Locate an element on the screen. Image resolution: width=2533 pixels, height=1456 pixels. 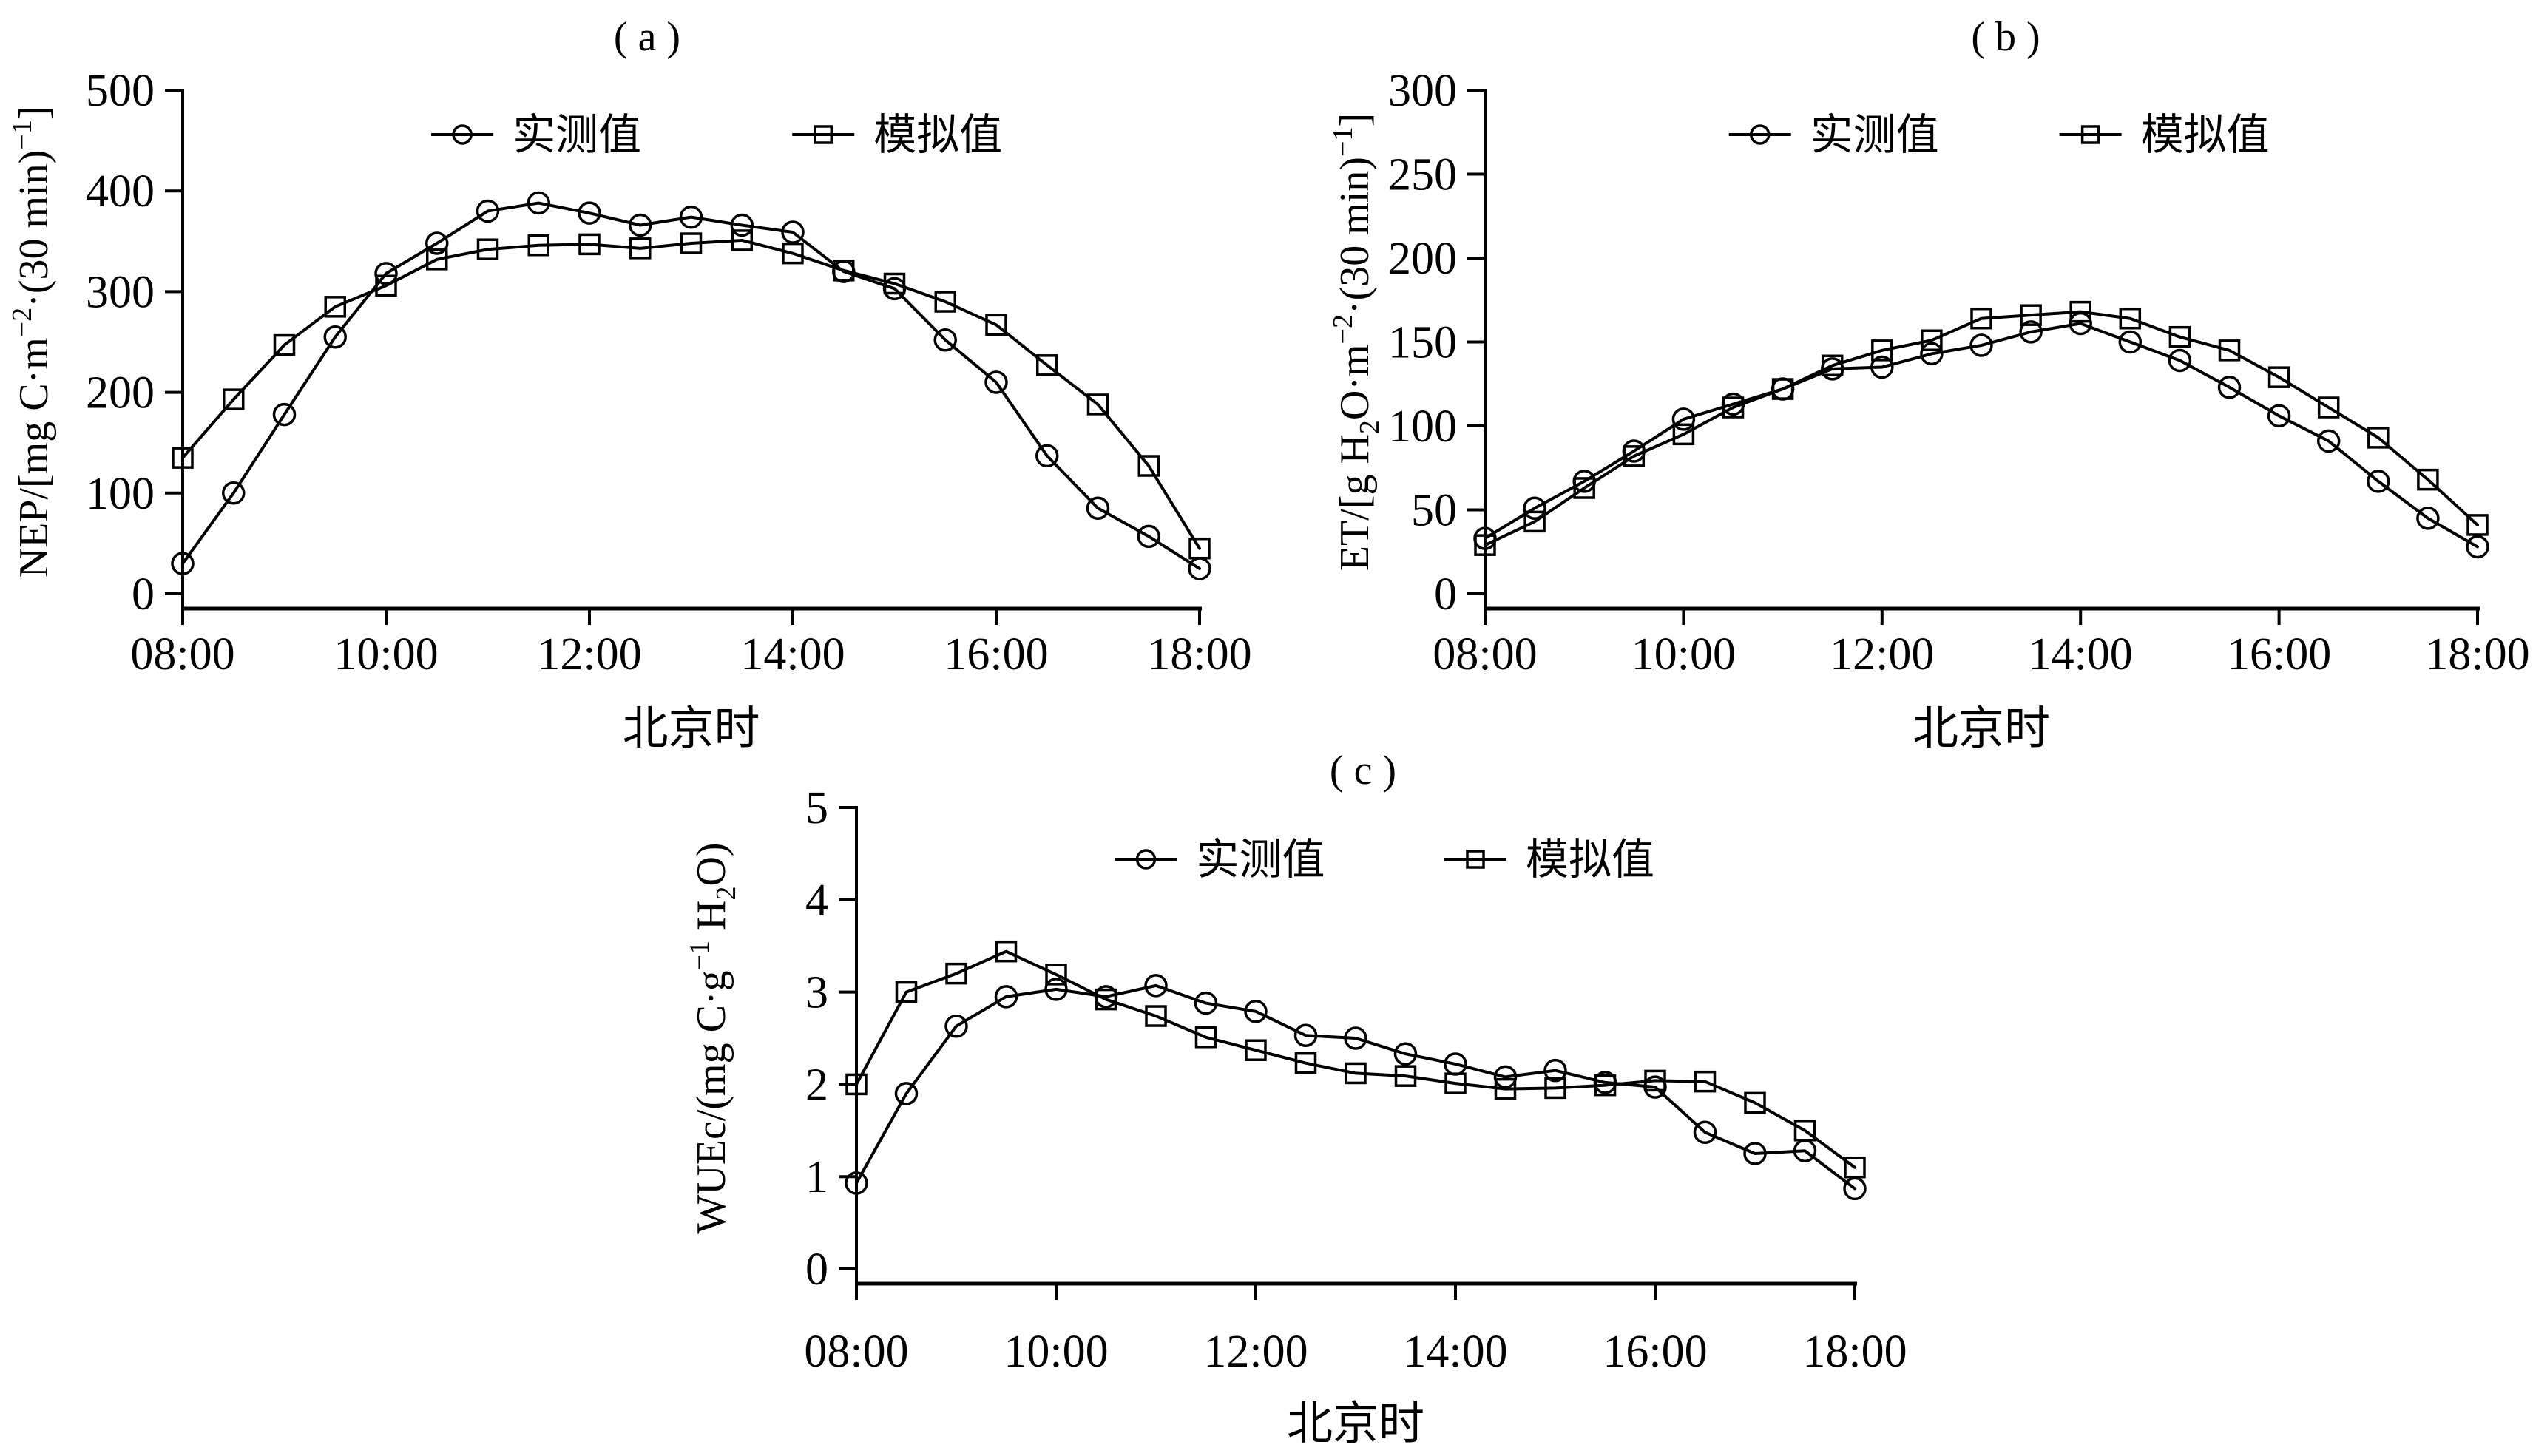
legend-c: 实测值 模拟值 is located at coordinates (1384, 860).